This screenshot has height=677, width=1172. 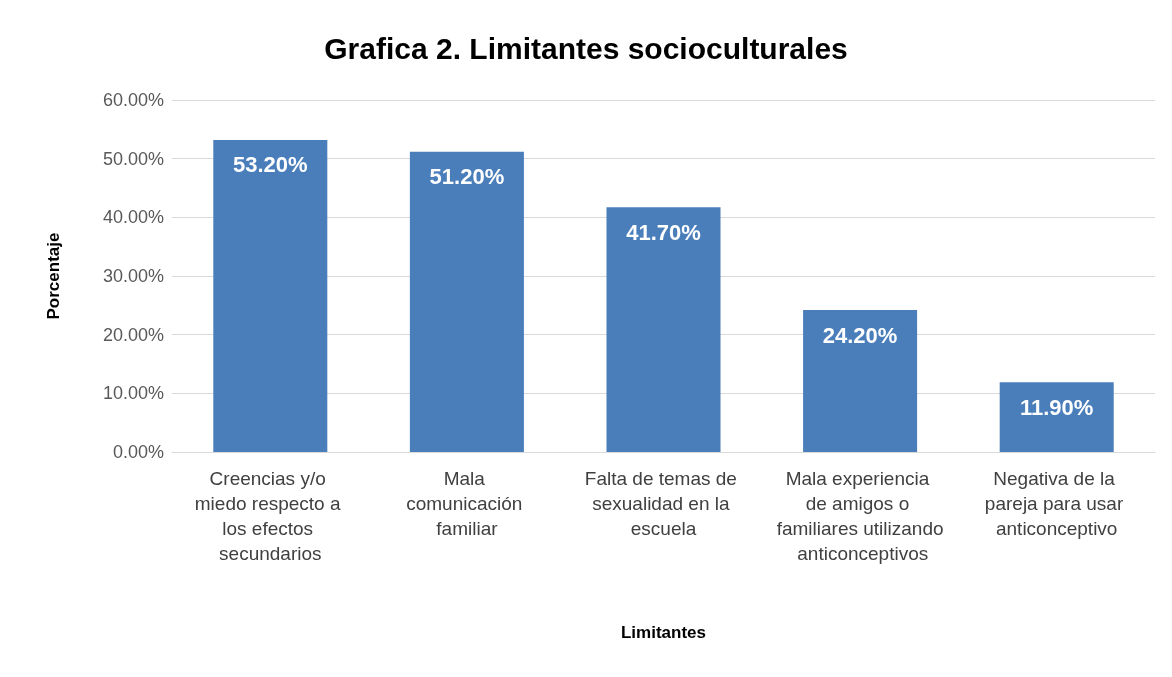 What do you see at coordinates (133, 217) in the screenshot?
I see `y-tick-label: 40.00%` at bounding box center [133, 217].